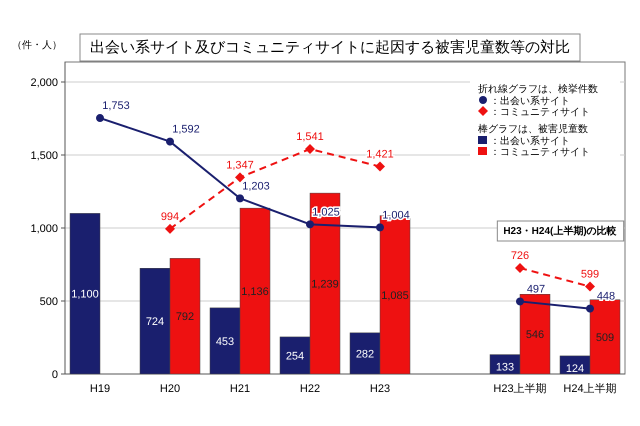 The width and height of the screenshot is (640, 426). Describe the element at coordinates (240, 165) in the screenshot. I see `data-label: 1,347` at that location.